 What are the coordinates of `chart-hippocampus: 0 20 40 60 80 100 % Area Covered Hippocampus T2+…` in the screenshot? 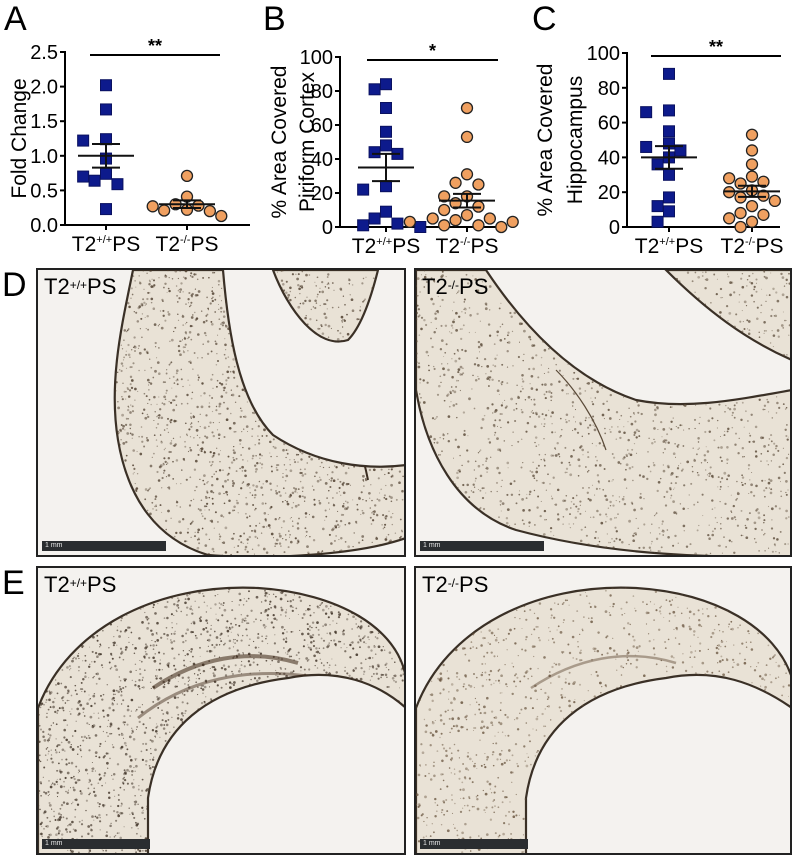 It's located at (659, 147).